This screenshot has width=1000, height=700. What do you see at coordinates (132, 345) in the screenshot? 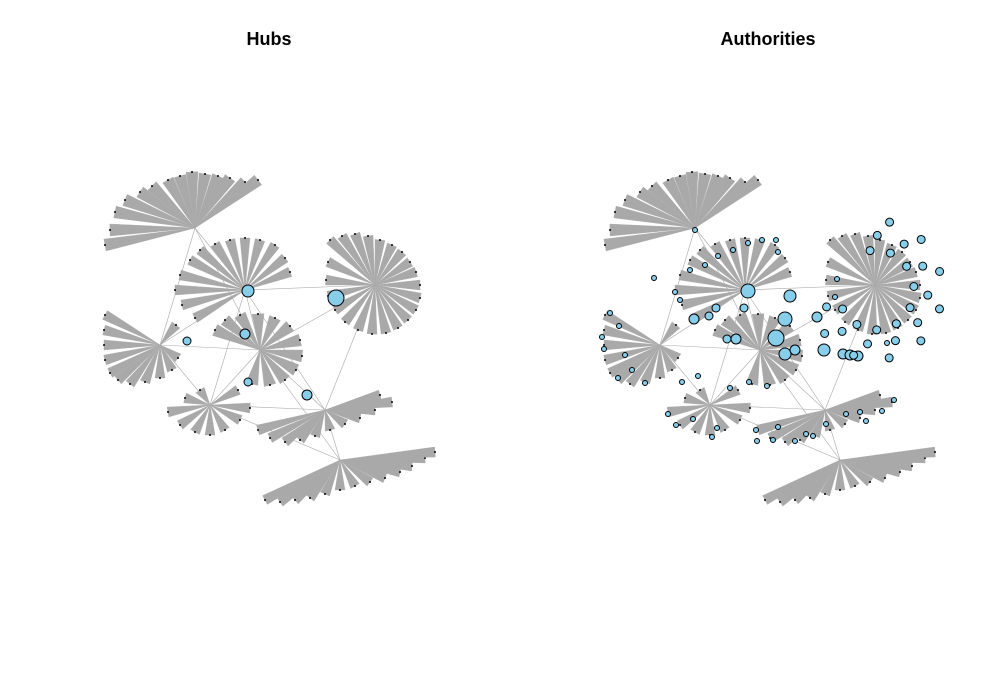
I see `edge-bundle` at bounding box center [132, 345].